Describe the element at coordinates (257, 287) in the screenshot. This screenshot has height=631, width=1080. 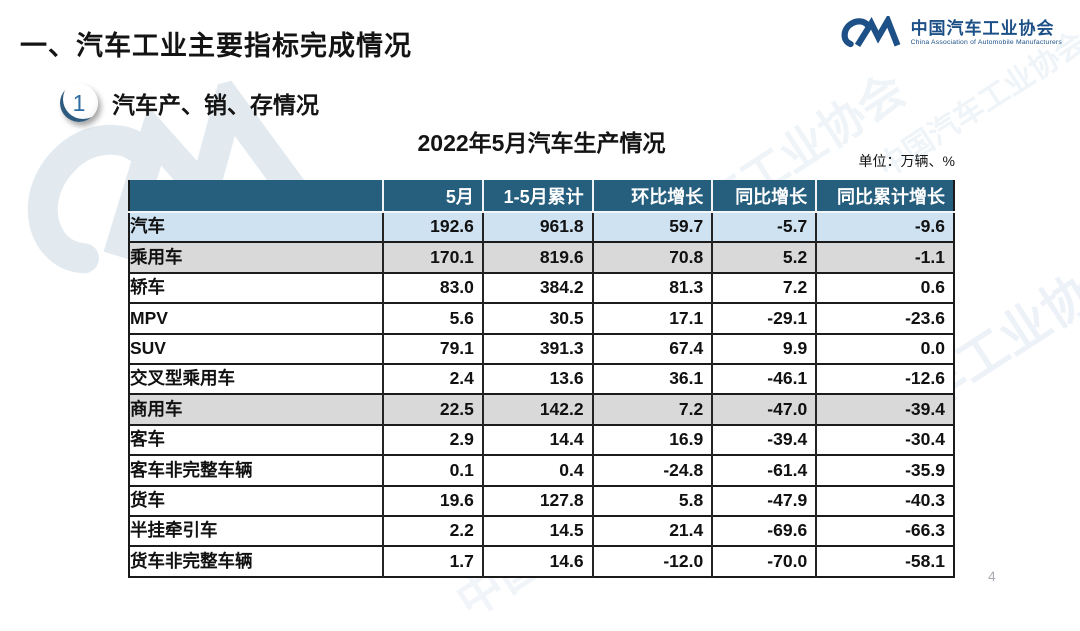
I see `row-label: 轿车` at that location.